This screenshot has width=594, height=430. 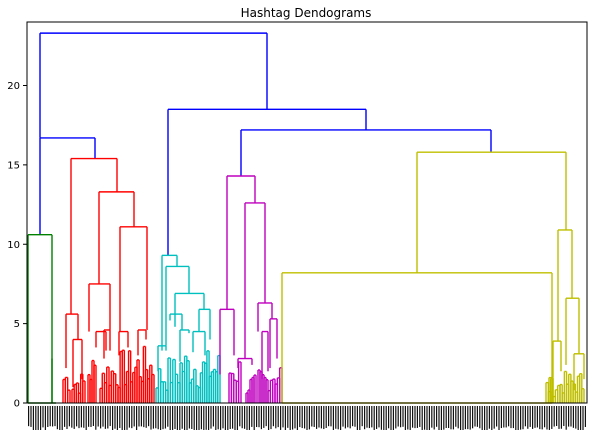 I want to click on y-tick-label: 10, so click(x=13, y=245).